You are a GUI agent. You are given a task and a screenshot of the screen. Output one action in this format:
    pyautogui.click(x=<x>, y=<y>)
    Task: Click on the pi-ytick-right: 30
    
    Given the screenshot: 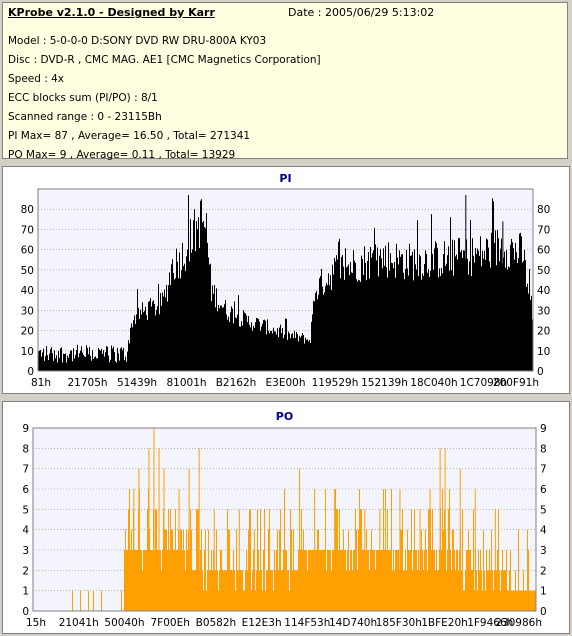 What is the action you would take?
    pyautogui.click(x=543, y=311)
    